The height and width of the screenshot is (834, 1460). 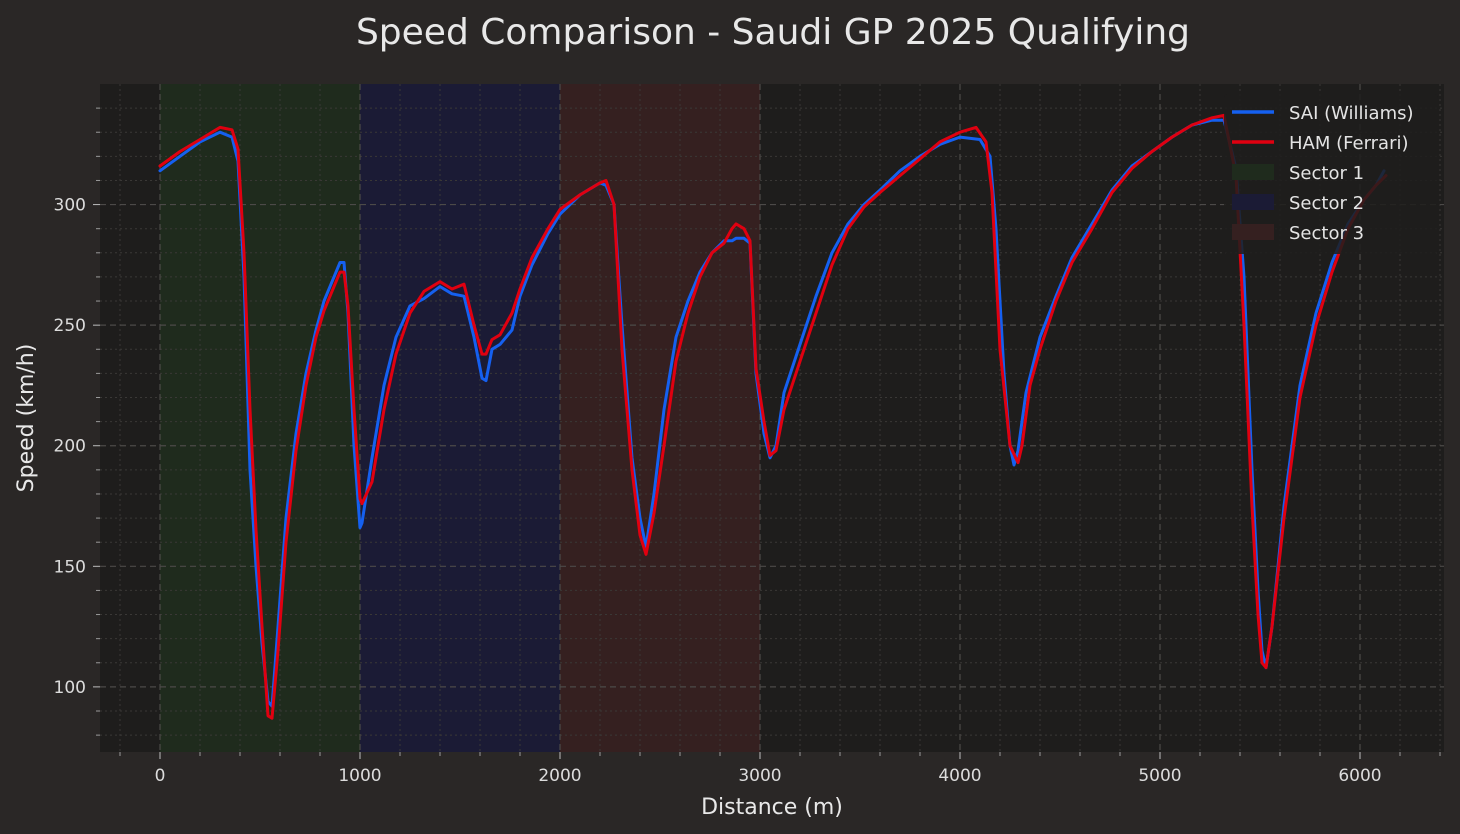 What do you see at coordinates (1159, 776) in the screenshot?
I see `x-tick-label: 5000` at bounding box center [1159, 776].